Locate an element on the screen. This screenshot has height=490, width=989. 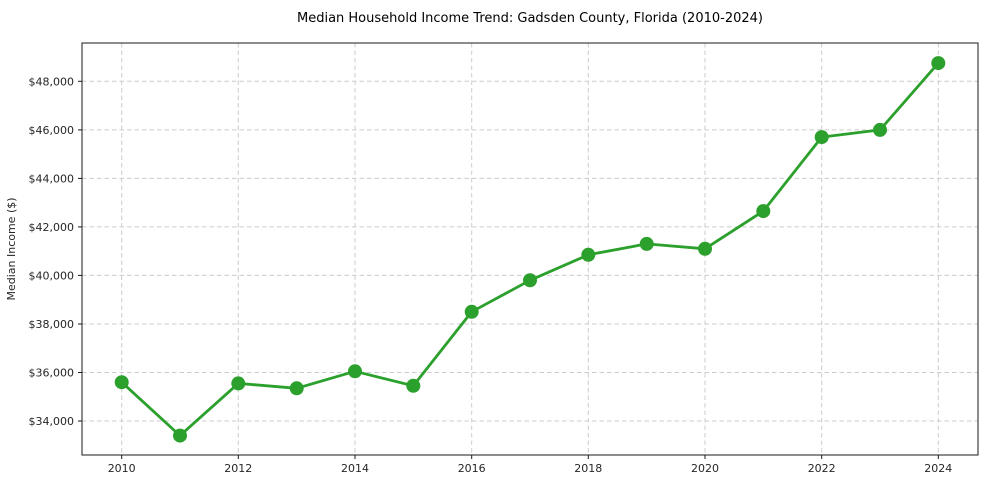
y-tick-label: $38,000 is located at coordinates (52, 324).